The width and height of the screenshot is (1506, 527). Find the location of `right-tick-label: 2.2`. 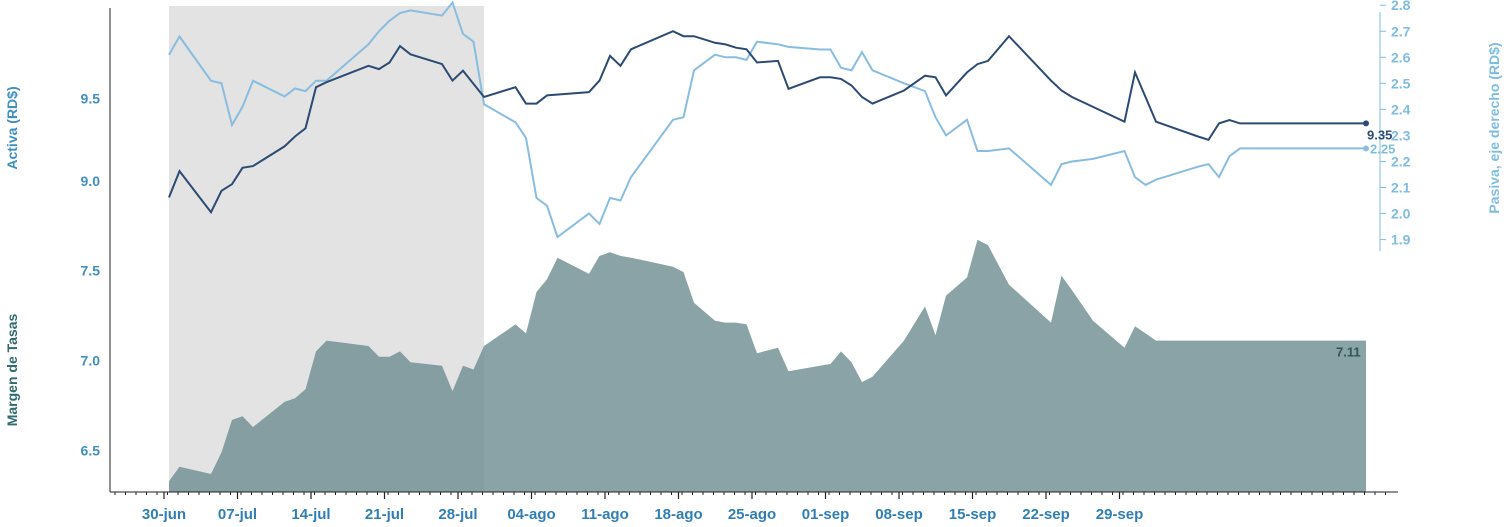

right-tick-label: 2.2 is located at coordinates (1401, 161).